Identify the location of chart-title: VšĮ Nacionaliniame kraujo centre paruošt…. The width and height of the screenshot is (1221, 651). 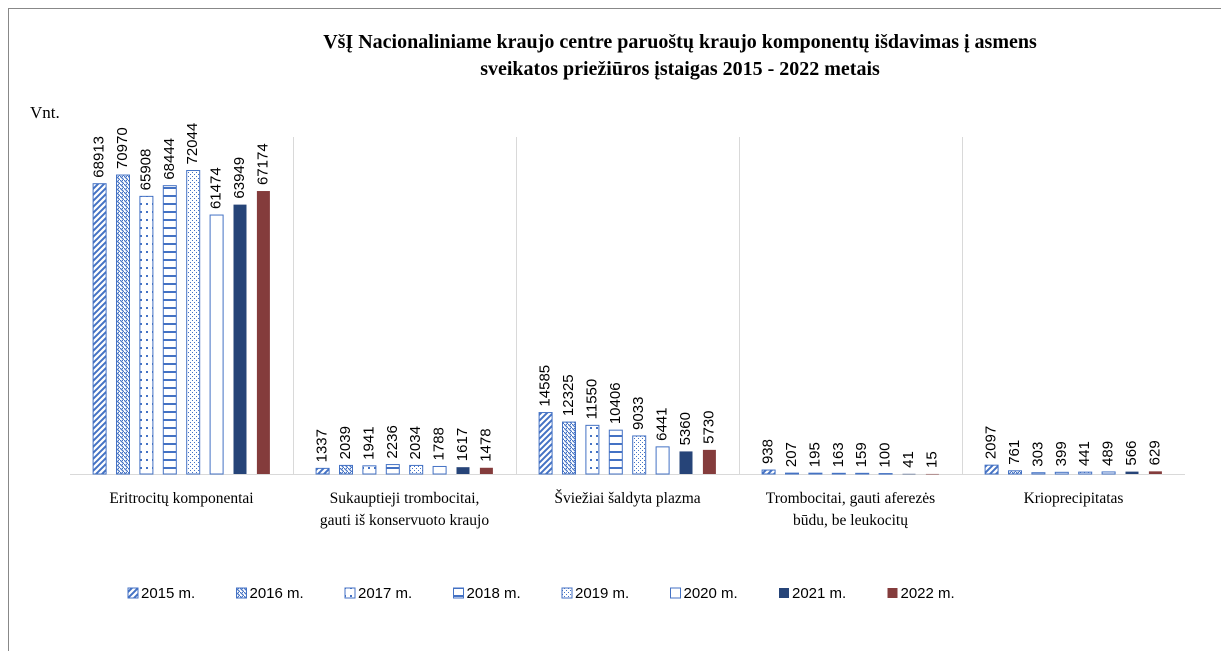
(680, 42).